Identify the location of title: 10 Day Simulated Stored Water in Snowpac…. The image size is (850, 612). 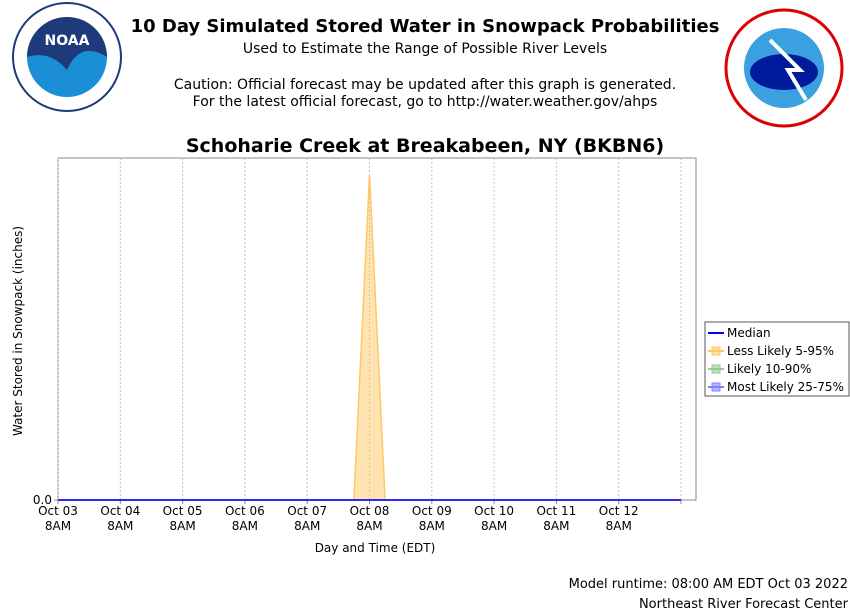
(425, 26).